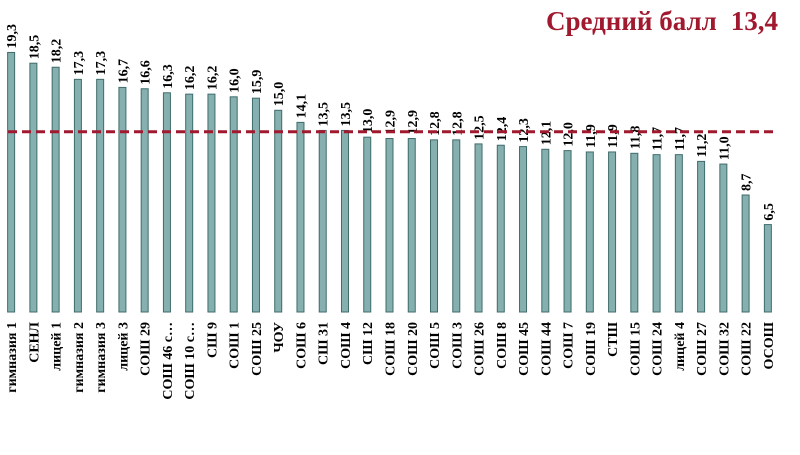 This screenshot has width=800, height=455. I want to click on value-label: 12,4, so click(502, 129).